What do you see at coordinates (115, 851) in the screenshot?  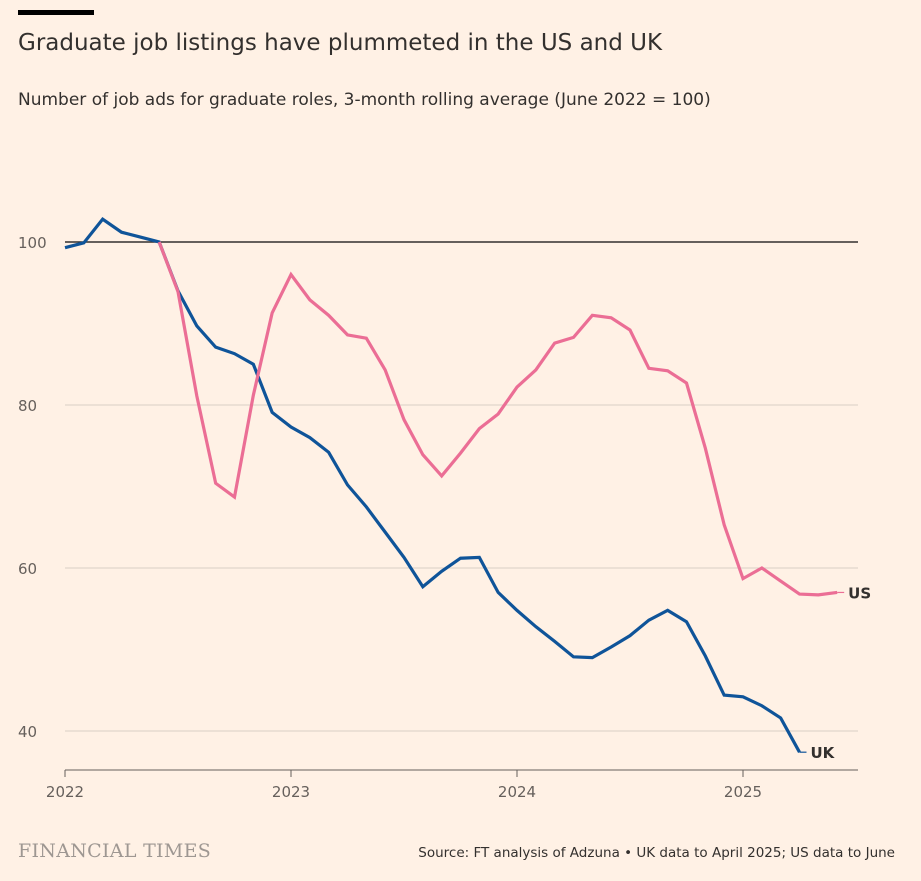 I see `ft-logo: FINANCIAL TIMES` at bounding box center [115, 851].